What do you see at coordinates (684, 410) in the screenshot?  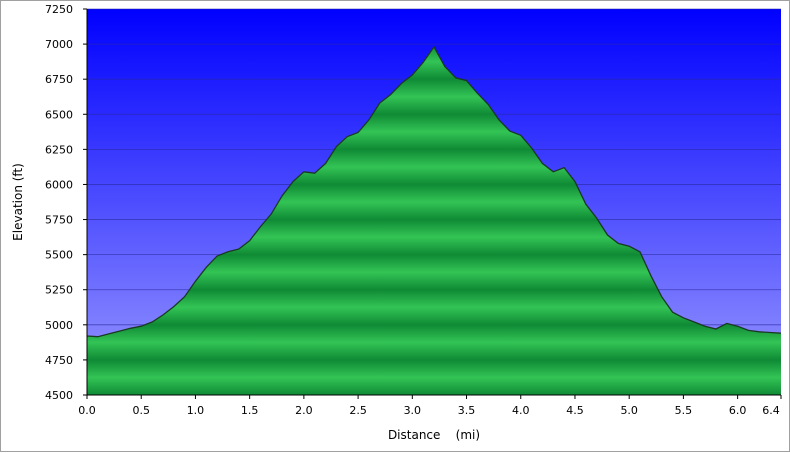 I see `x-tick-label: 5.5` at bounding box center [684, 410].